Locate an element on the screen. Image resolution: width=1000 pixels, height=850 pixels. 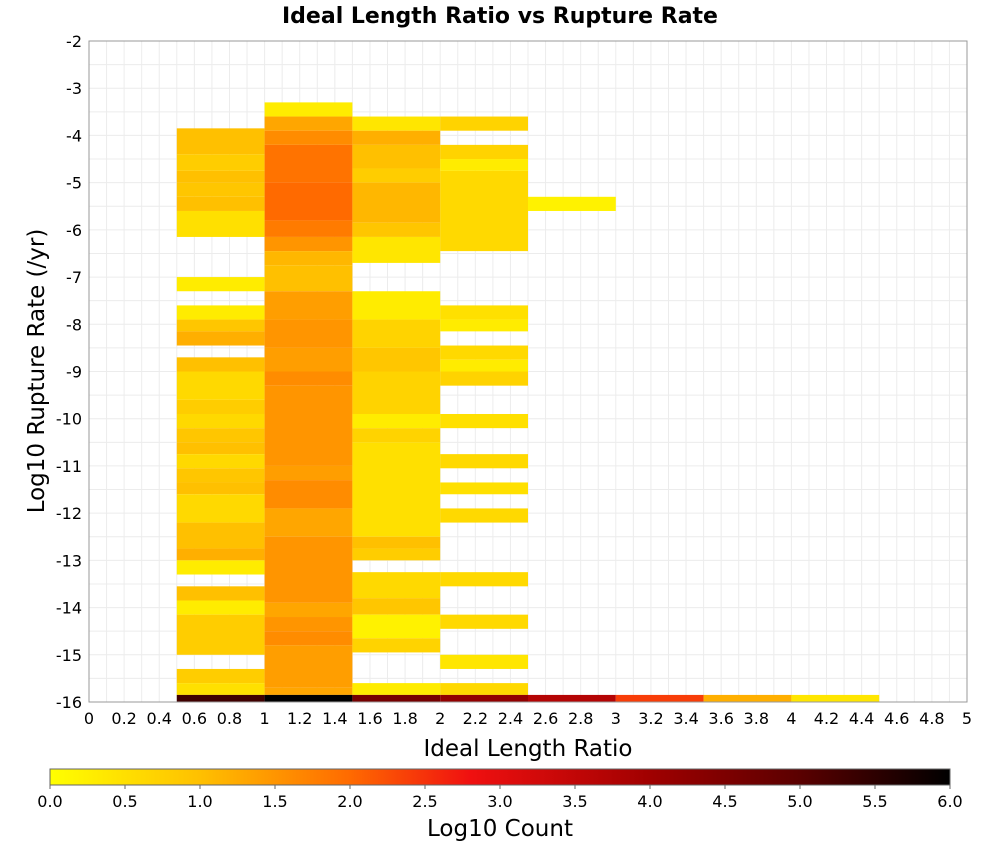
x-tick-label: 2.4 is located at coordinates (510, 718).